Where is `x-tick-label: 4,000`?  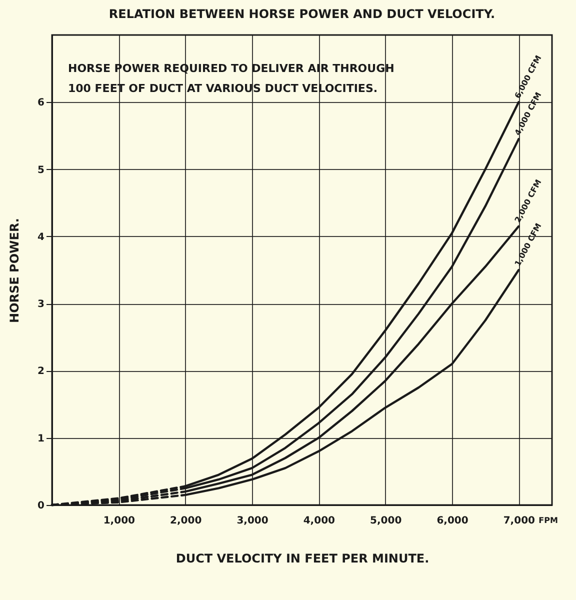 x-tick-label: 4,000 is located at coordinates (319, 521).